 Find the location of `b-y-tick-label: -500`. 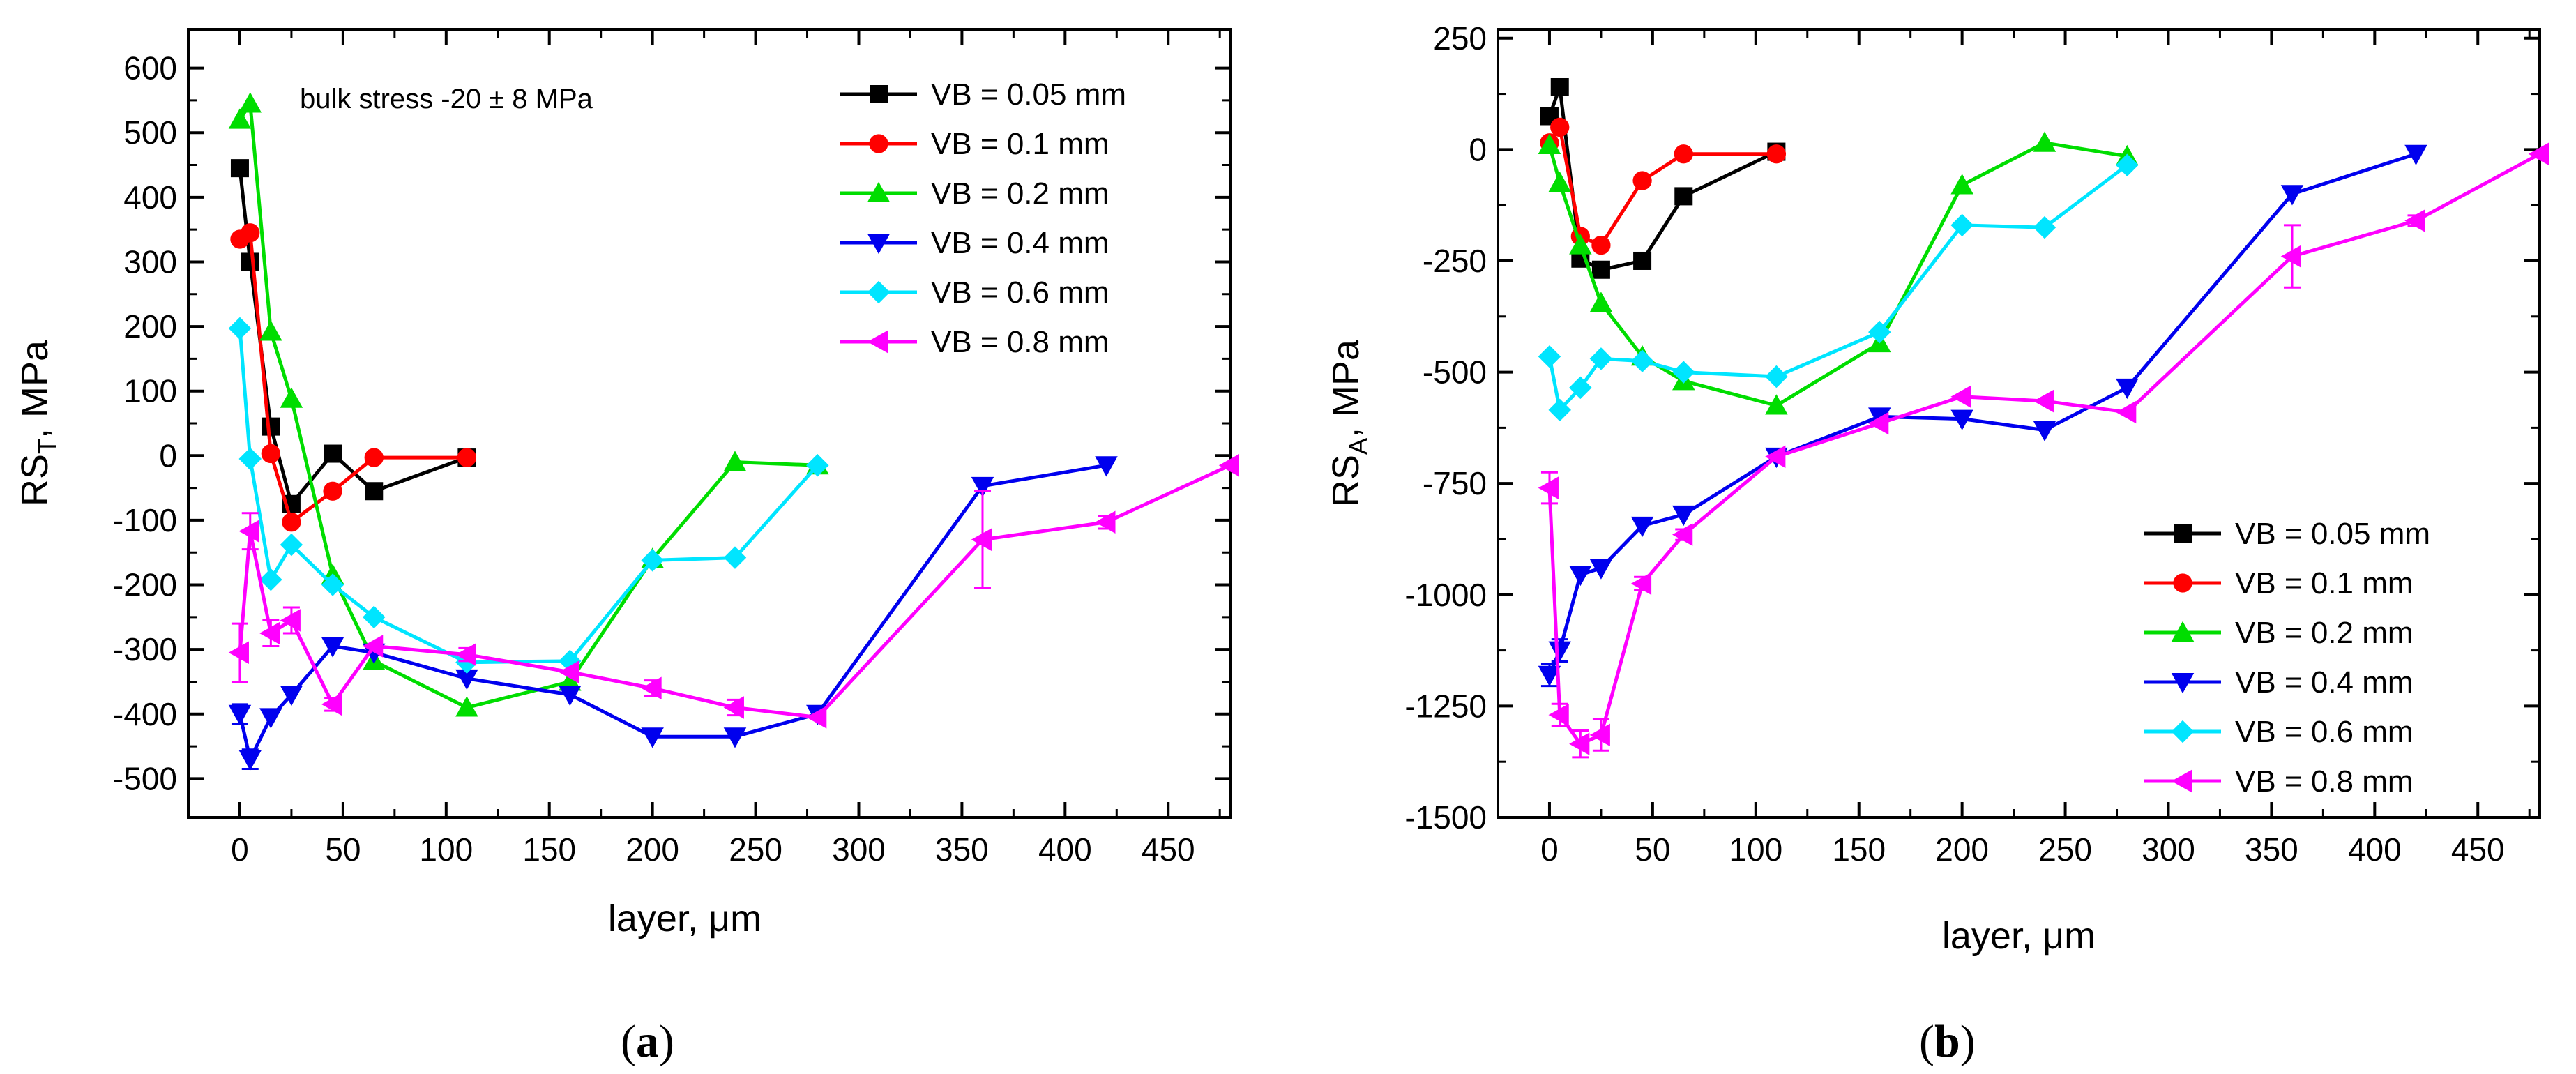

b-y-tick-label: -500 is located at coordinates (1455, 372).